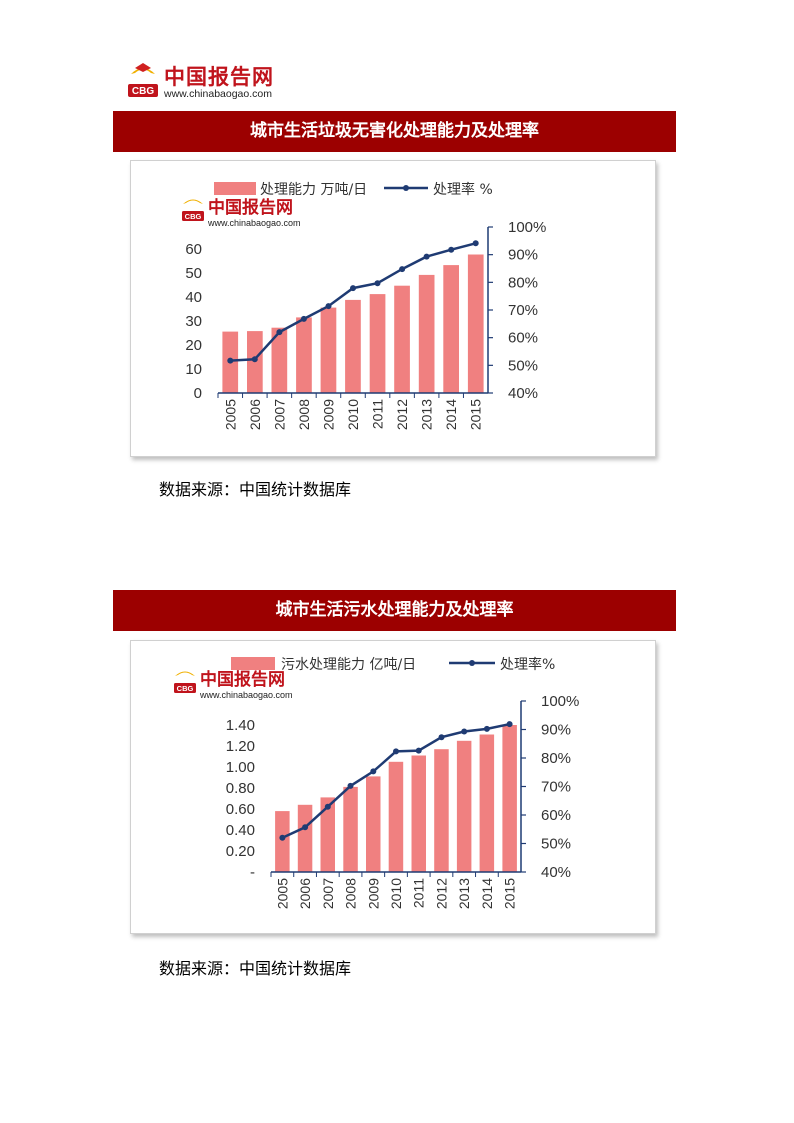  I want to click on left-tick-label: 1.00, so click(240, 767).